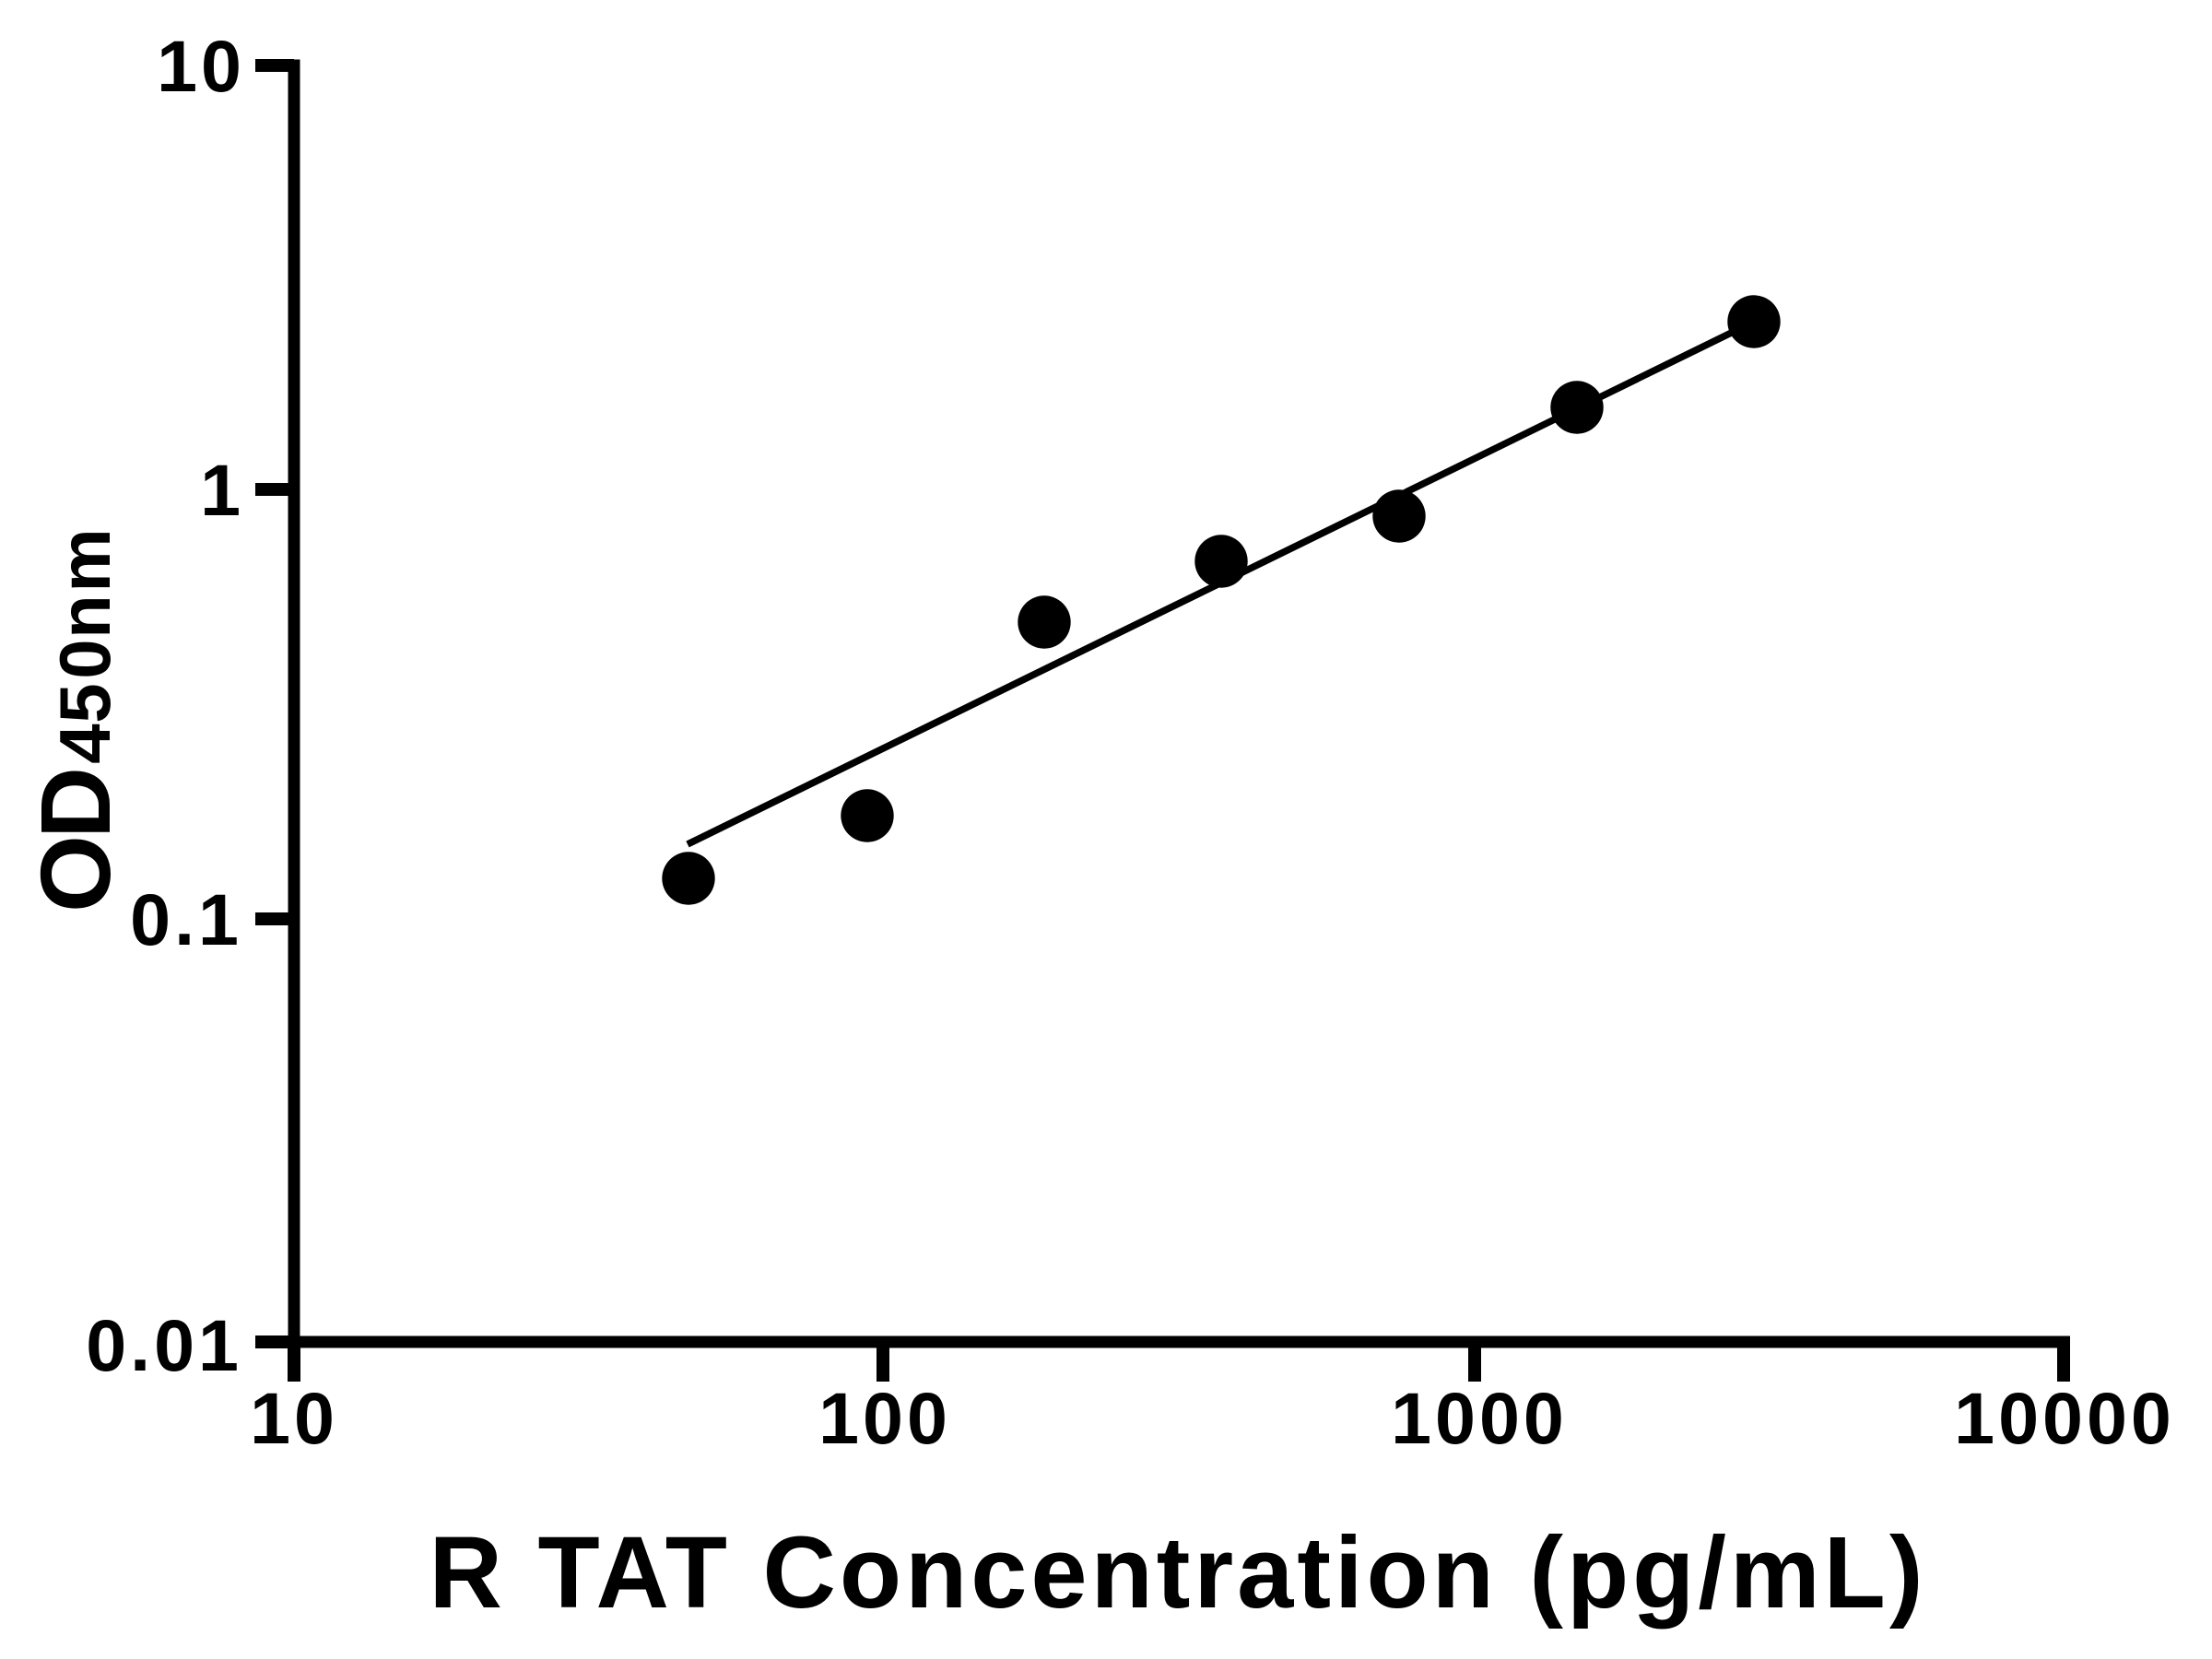 The width and height of the screenshot is (2212, 1659). Describe the element at coordinates (1479, 1418) in the screenshot. I see `svg-text: 1000` at that location.